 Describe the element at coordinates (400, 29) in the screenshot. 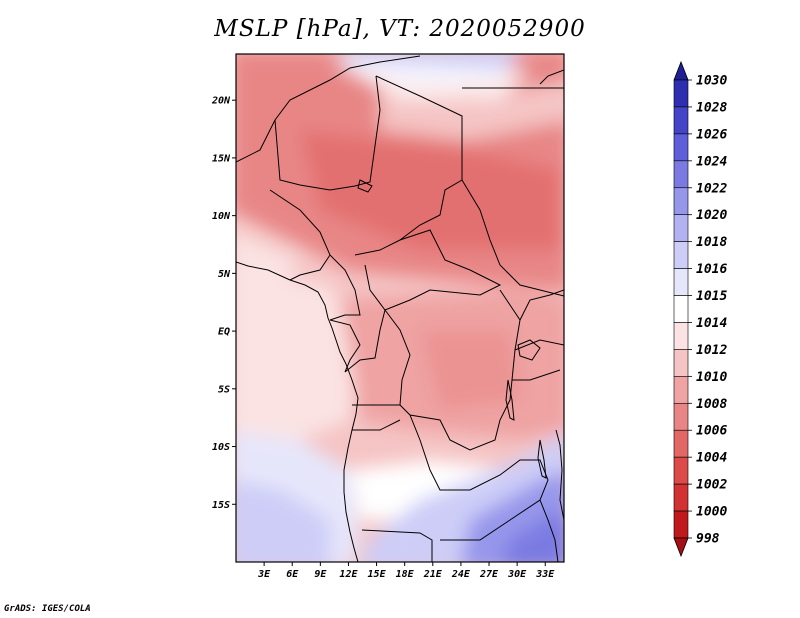

I see `chart-title: MSLP [hPa], VT: 2020052900` at that location.